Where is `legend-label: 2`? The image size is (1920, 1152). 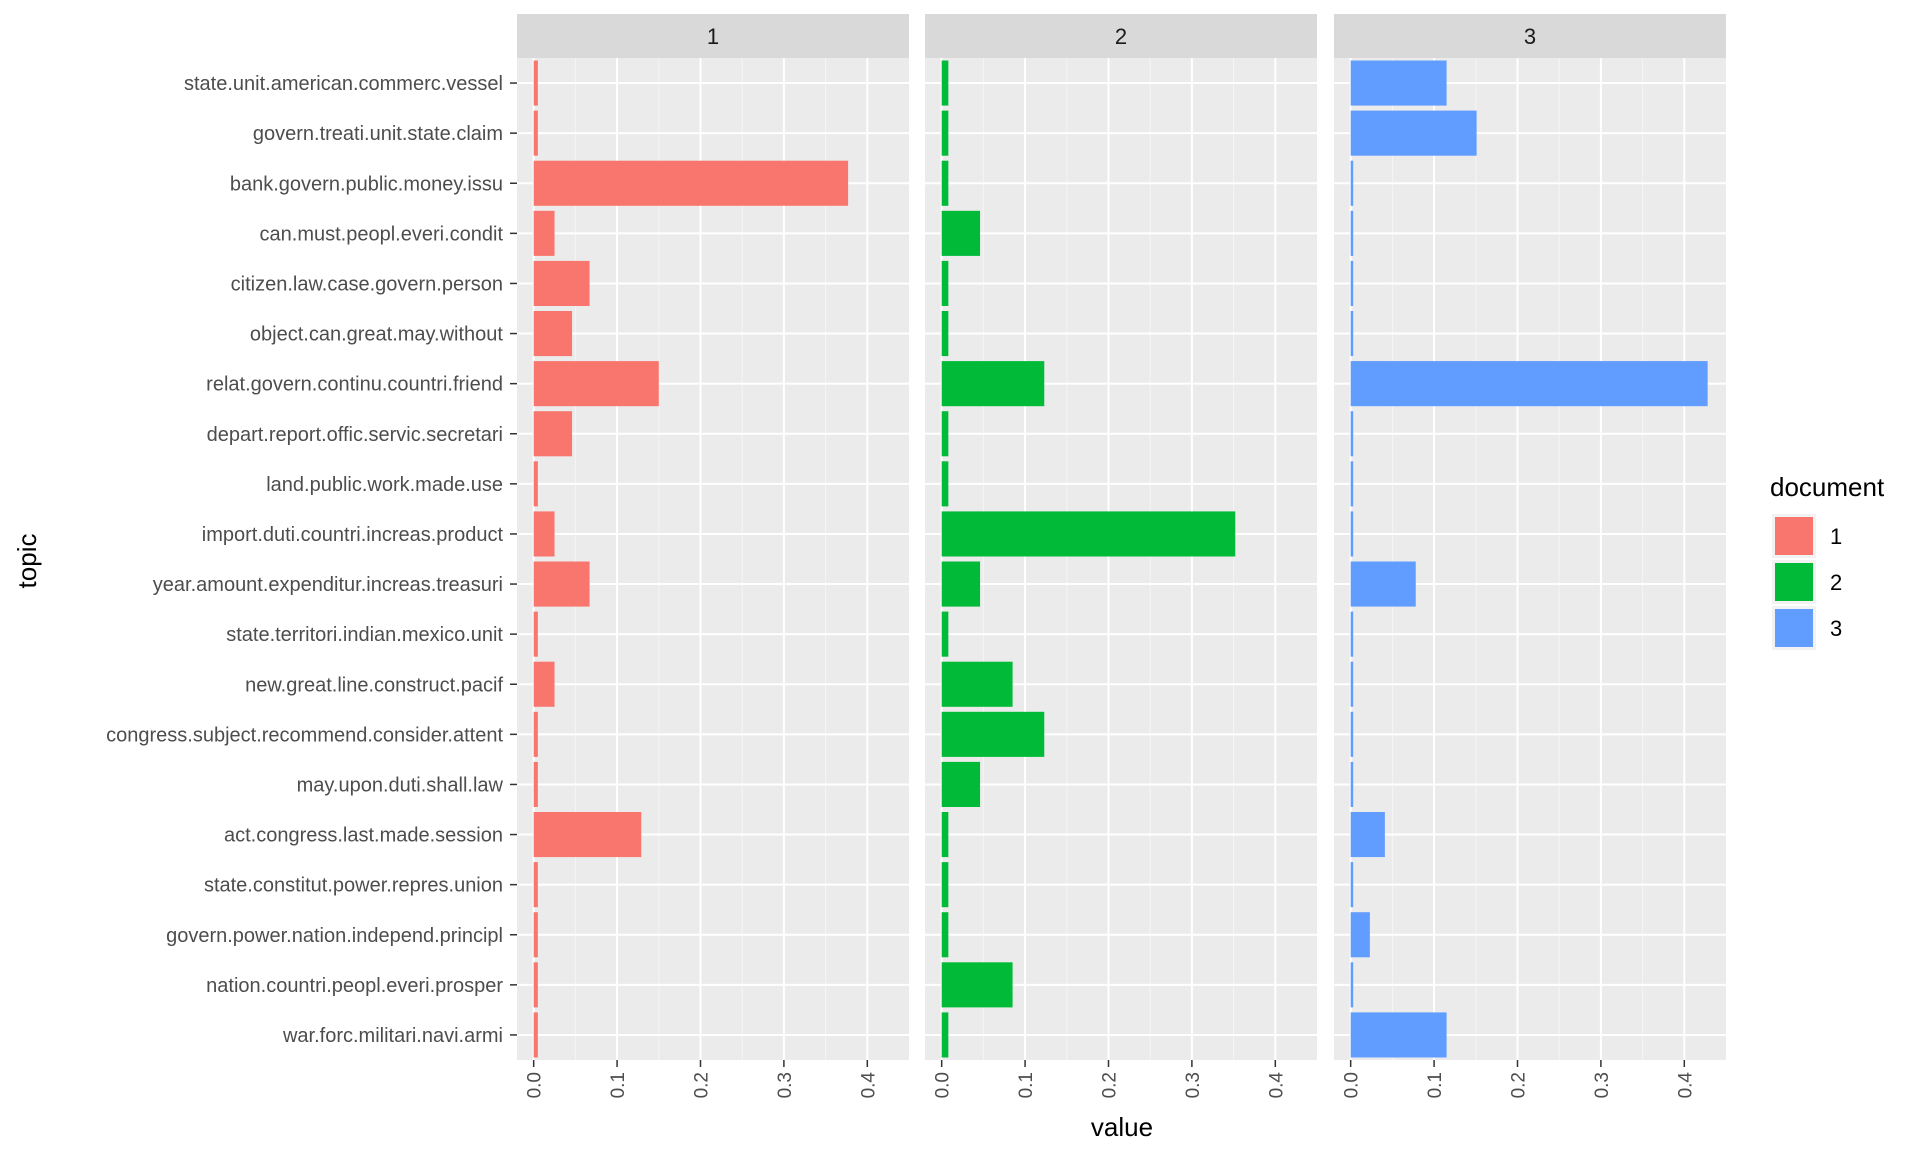
legend-label: 2 is located at coordinates (1836, 582).